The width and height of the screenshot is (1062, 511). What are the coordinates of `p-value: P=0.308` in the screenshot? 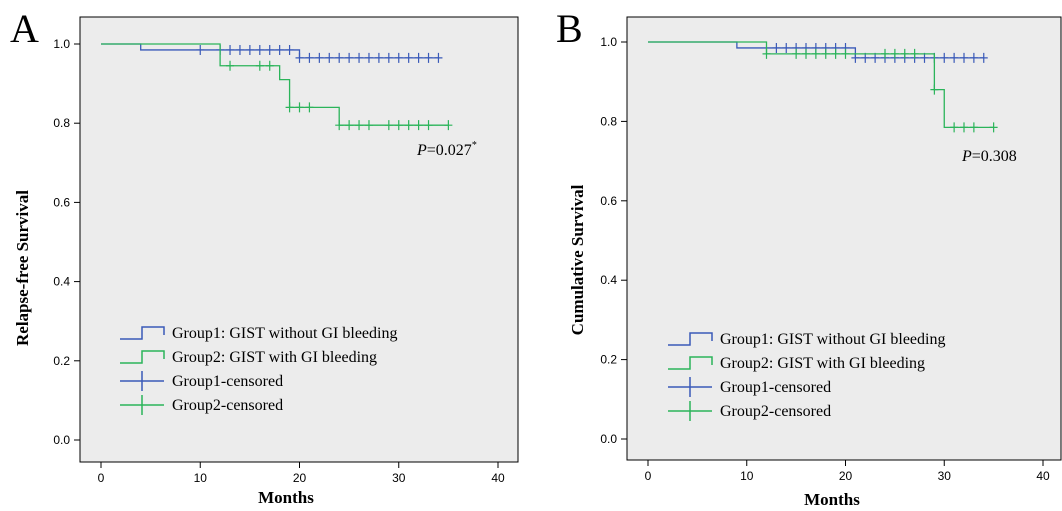 It's located at (989, 156).